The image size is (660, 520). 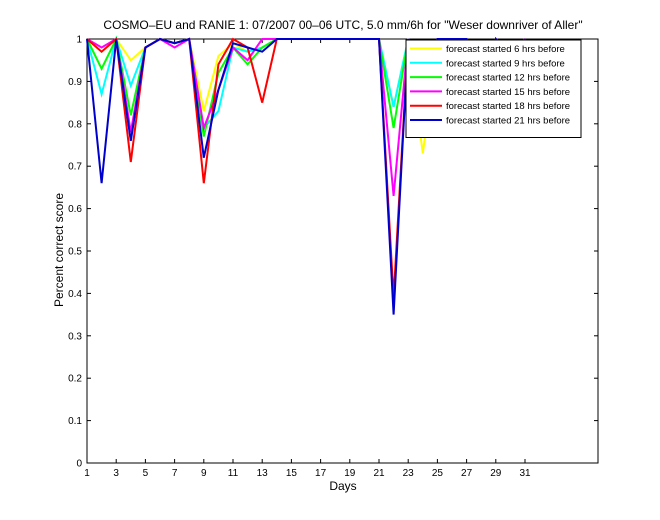 What do you see at coordinates (116, 473) in the screenshot?
I see `x-tick-label: 3` at bounding box center [116, 473].